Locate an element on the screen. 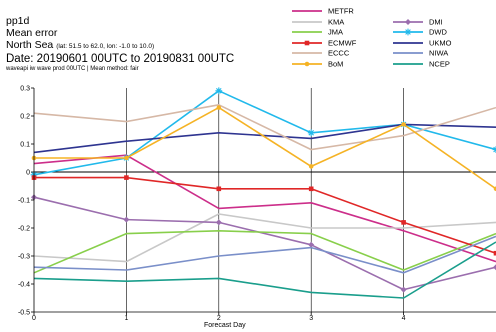  legend-label: JMA is located at coordinates (335, 32).